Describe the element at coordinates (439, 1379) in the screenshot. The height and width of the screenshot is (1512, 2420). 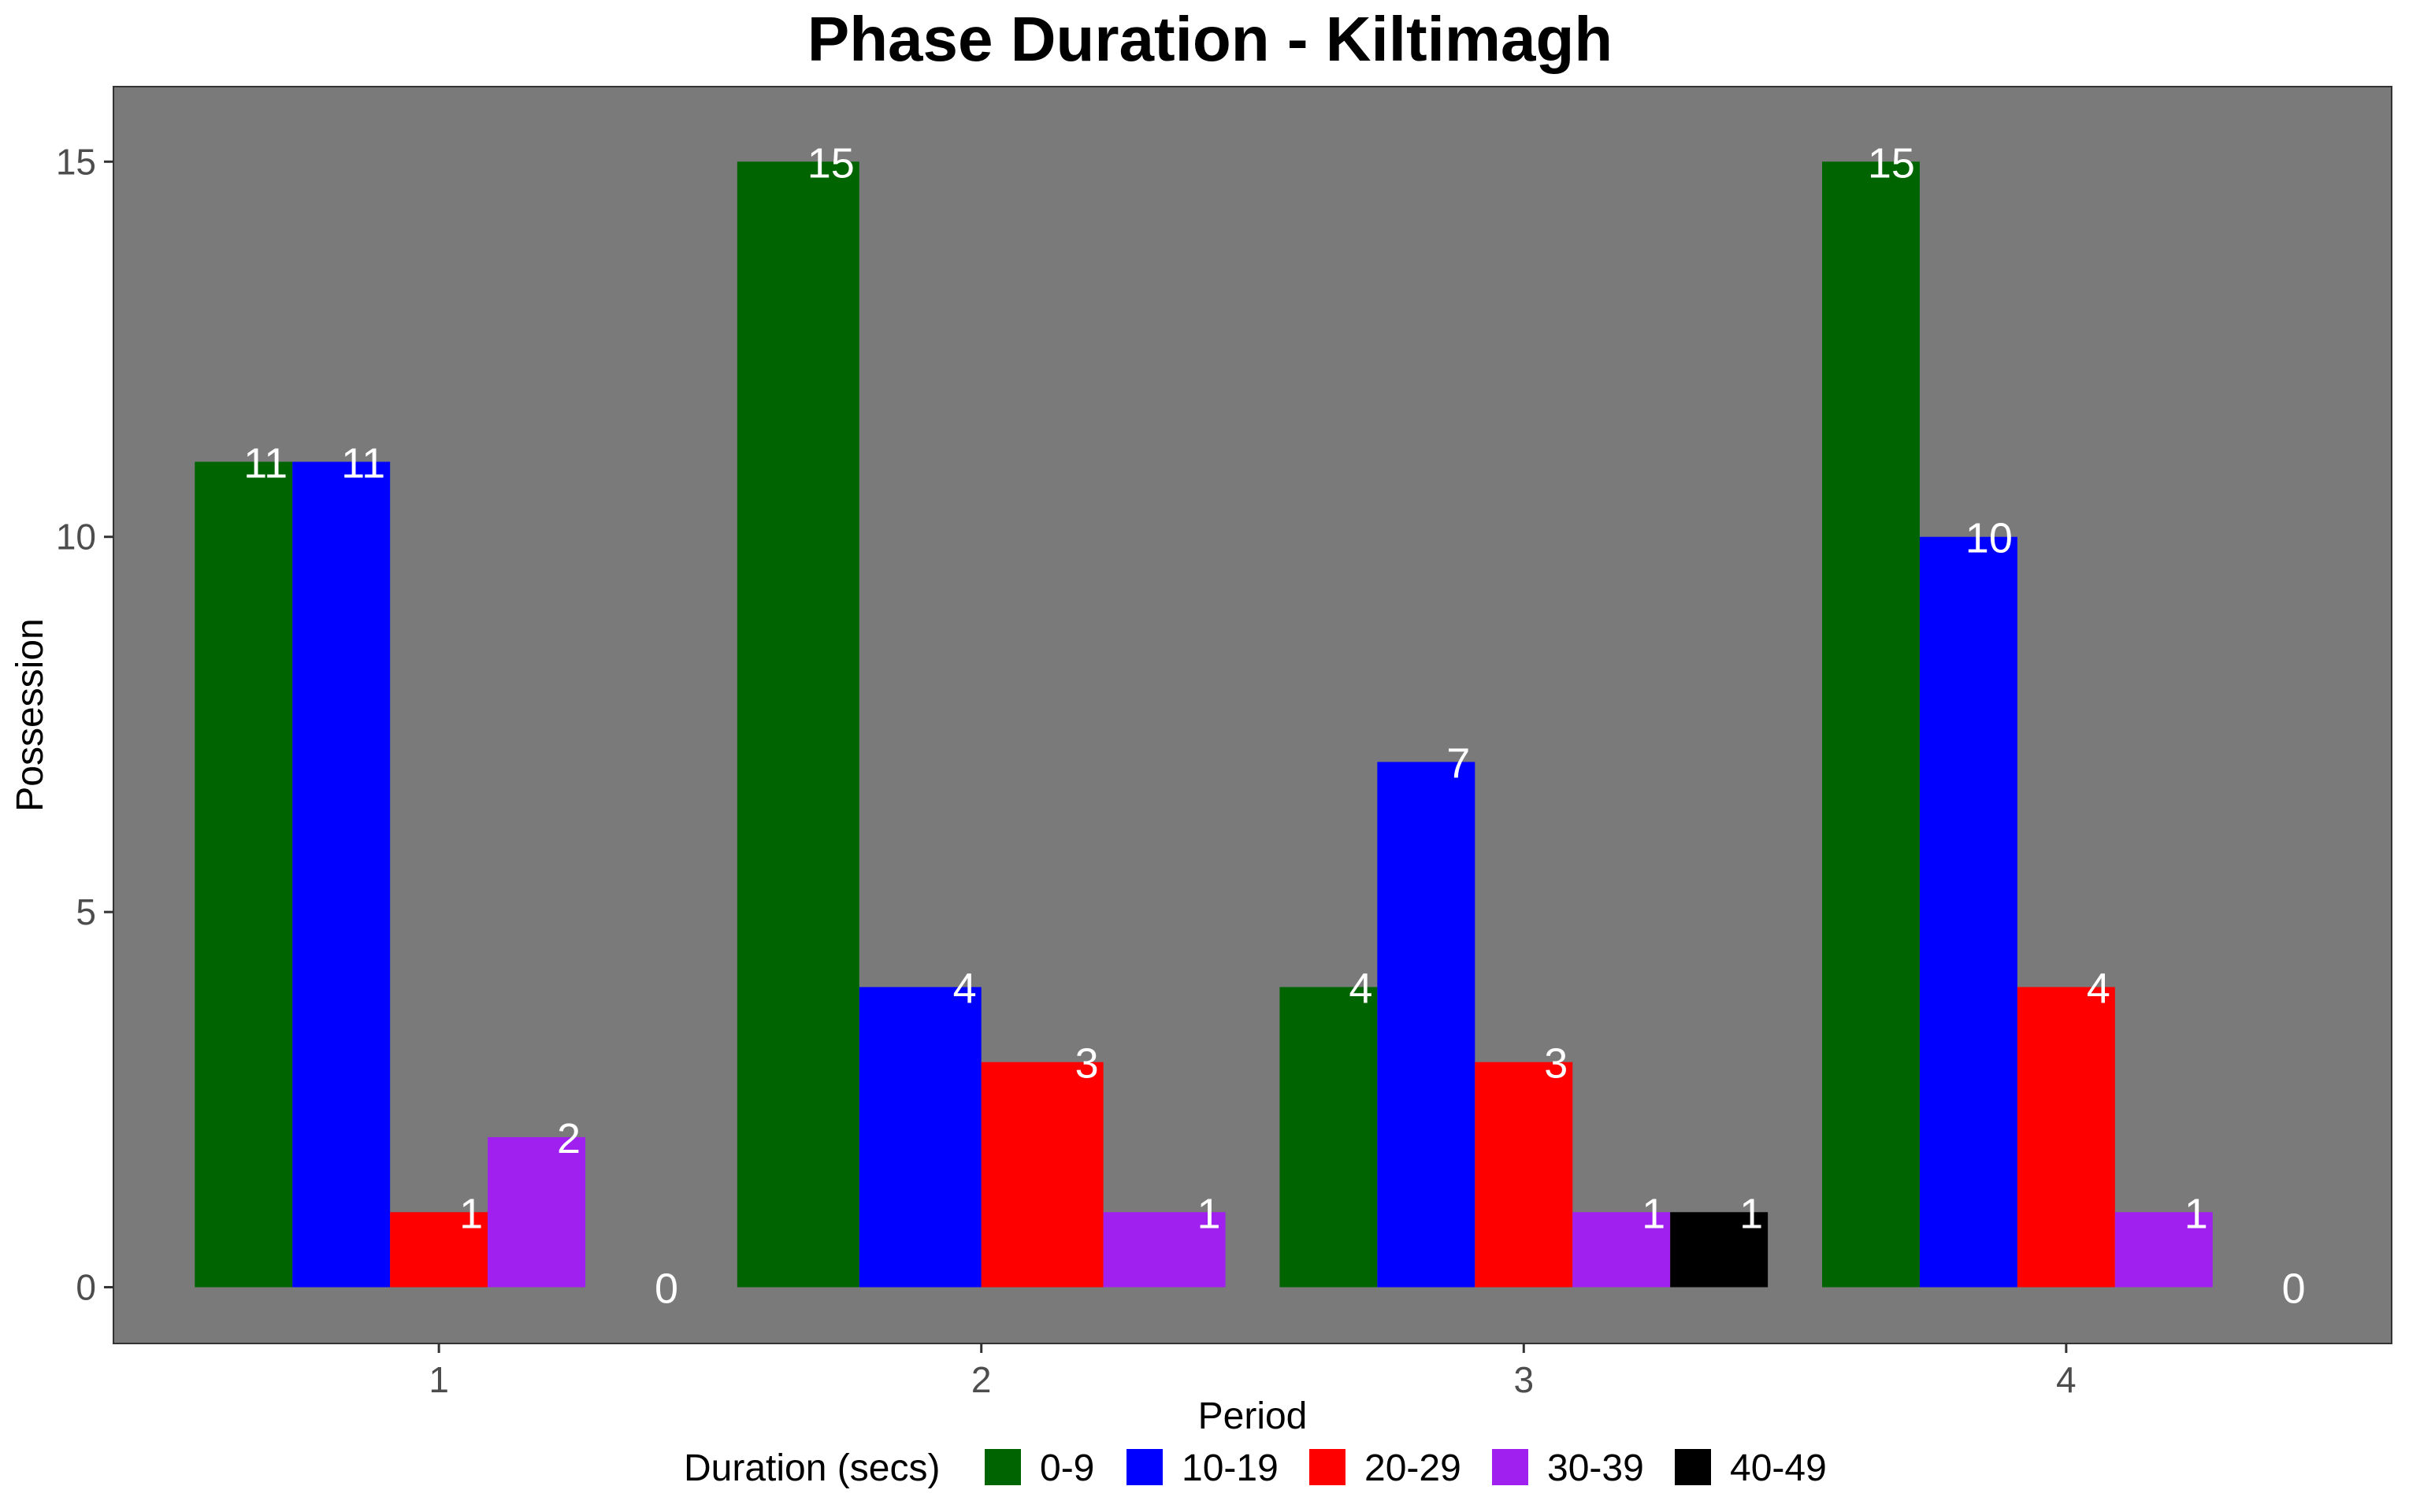
I see `x-tick-label: 1` at that location.